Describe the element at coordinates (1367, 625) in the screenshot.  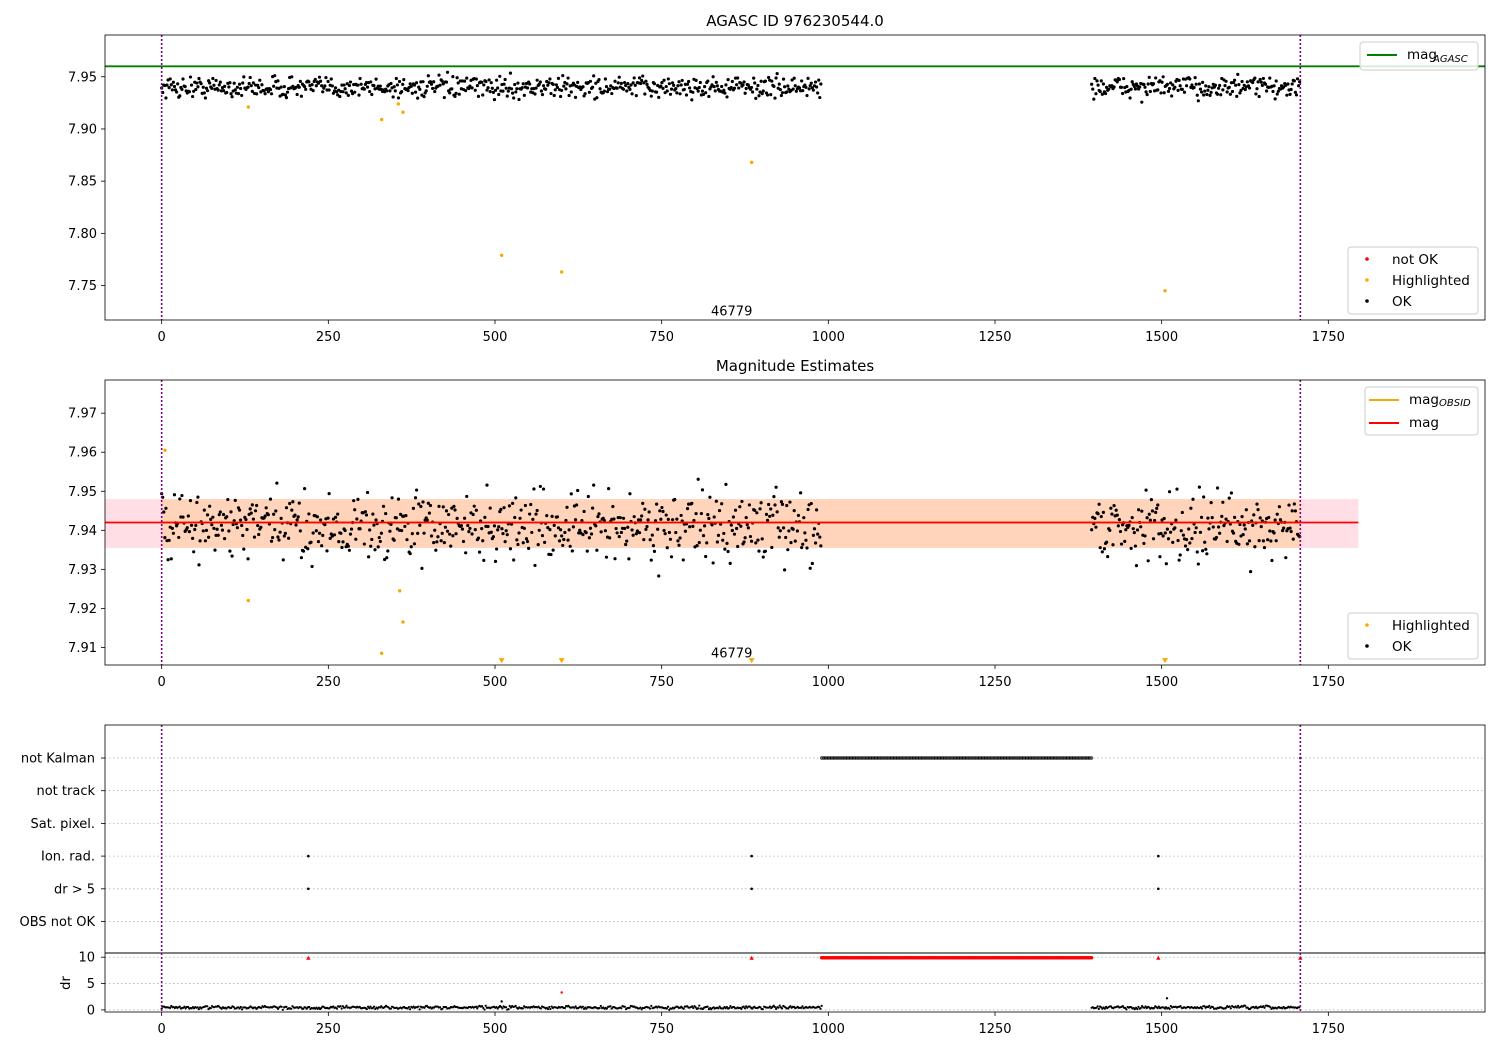
I see `mag-legend-marker` at that location.